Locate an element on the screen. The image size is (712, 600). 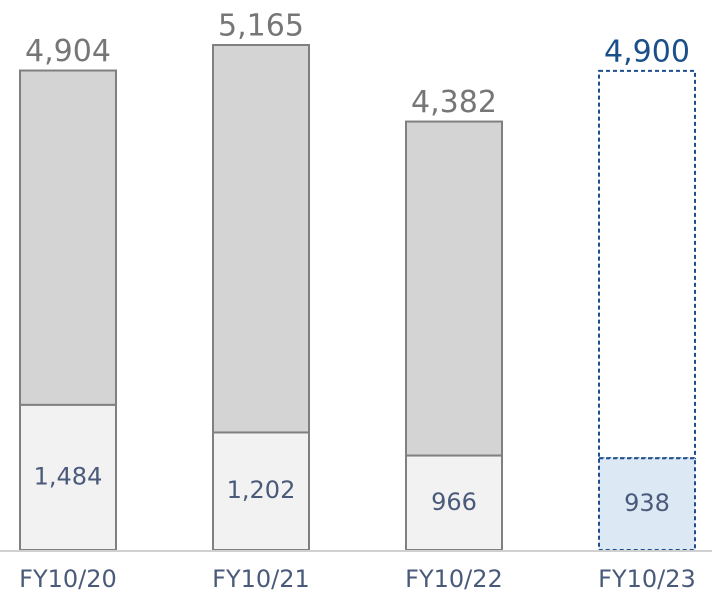
total-label: 5,165 is located at coordinates (261, 26).